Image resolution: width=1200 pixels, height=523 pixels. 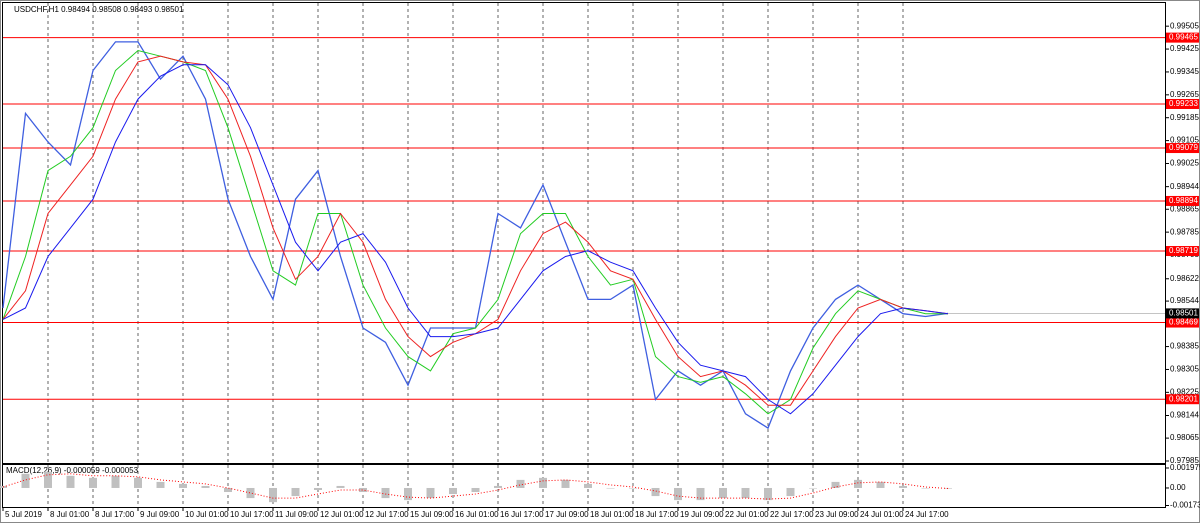 I want to click on y-tick-label: 0.00, so click(x=1178, y=487).